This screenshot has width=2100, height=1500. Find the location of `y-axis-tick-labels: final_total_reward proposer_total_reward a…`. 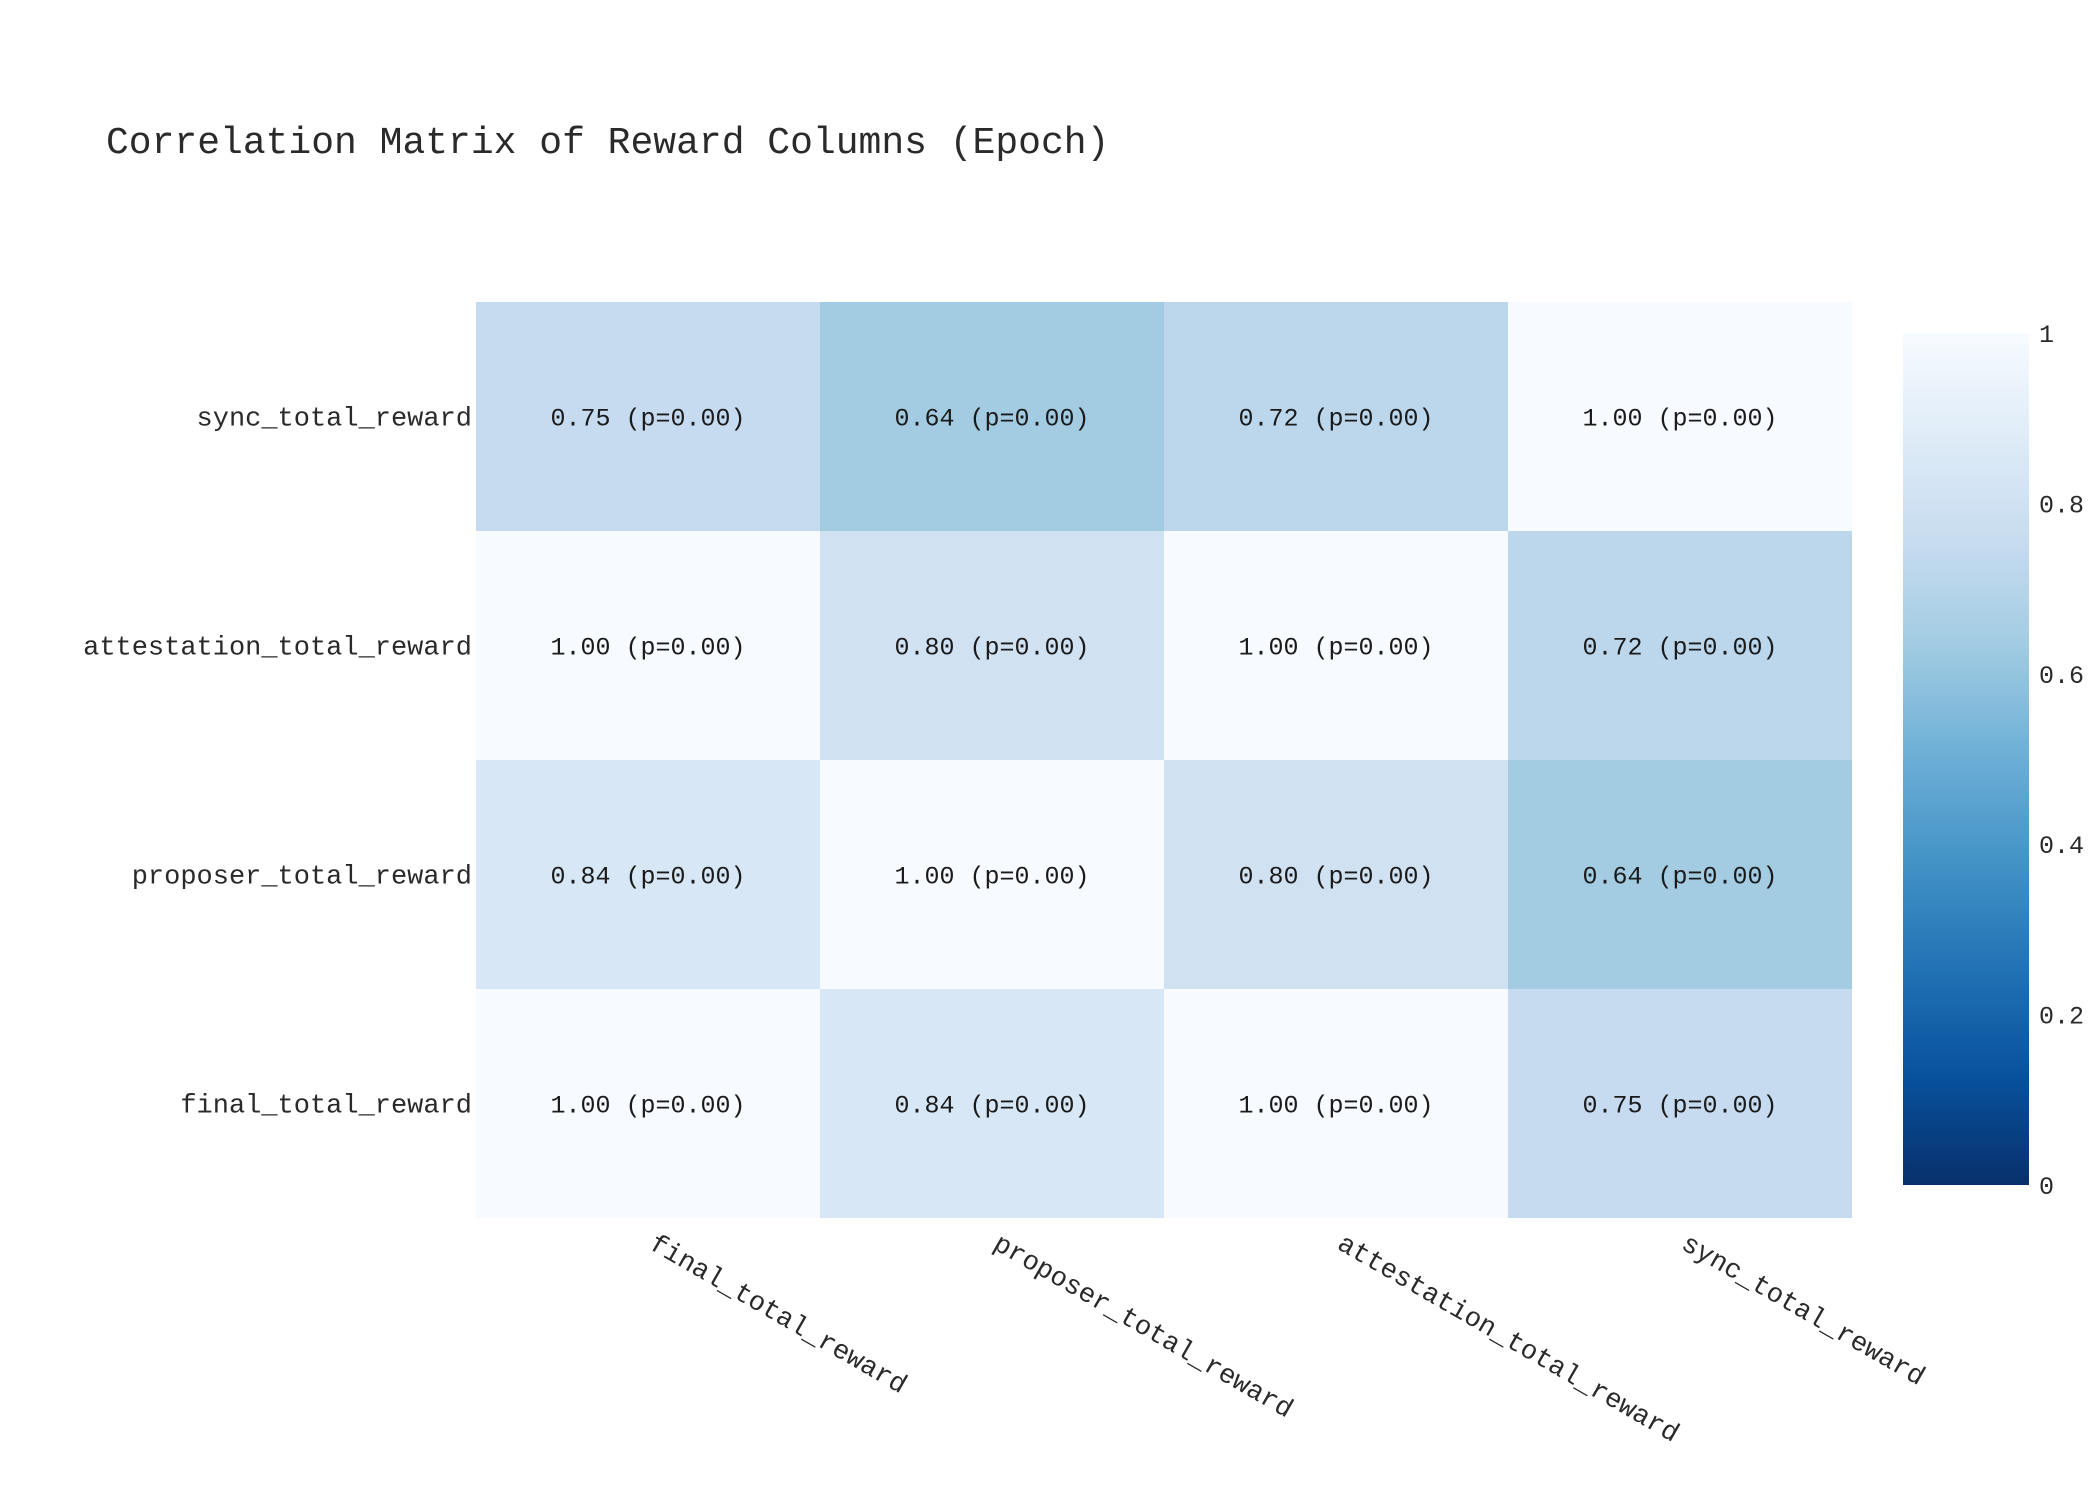

y-axis-tick-labels: final_total_reward proposer_total_reward a… is located at coordinates (277, 763).